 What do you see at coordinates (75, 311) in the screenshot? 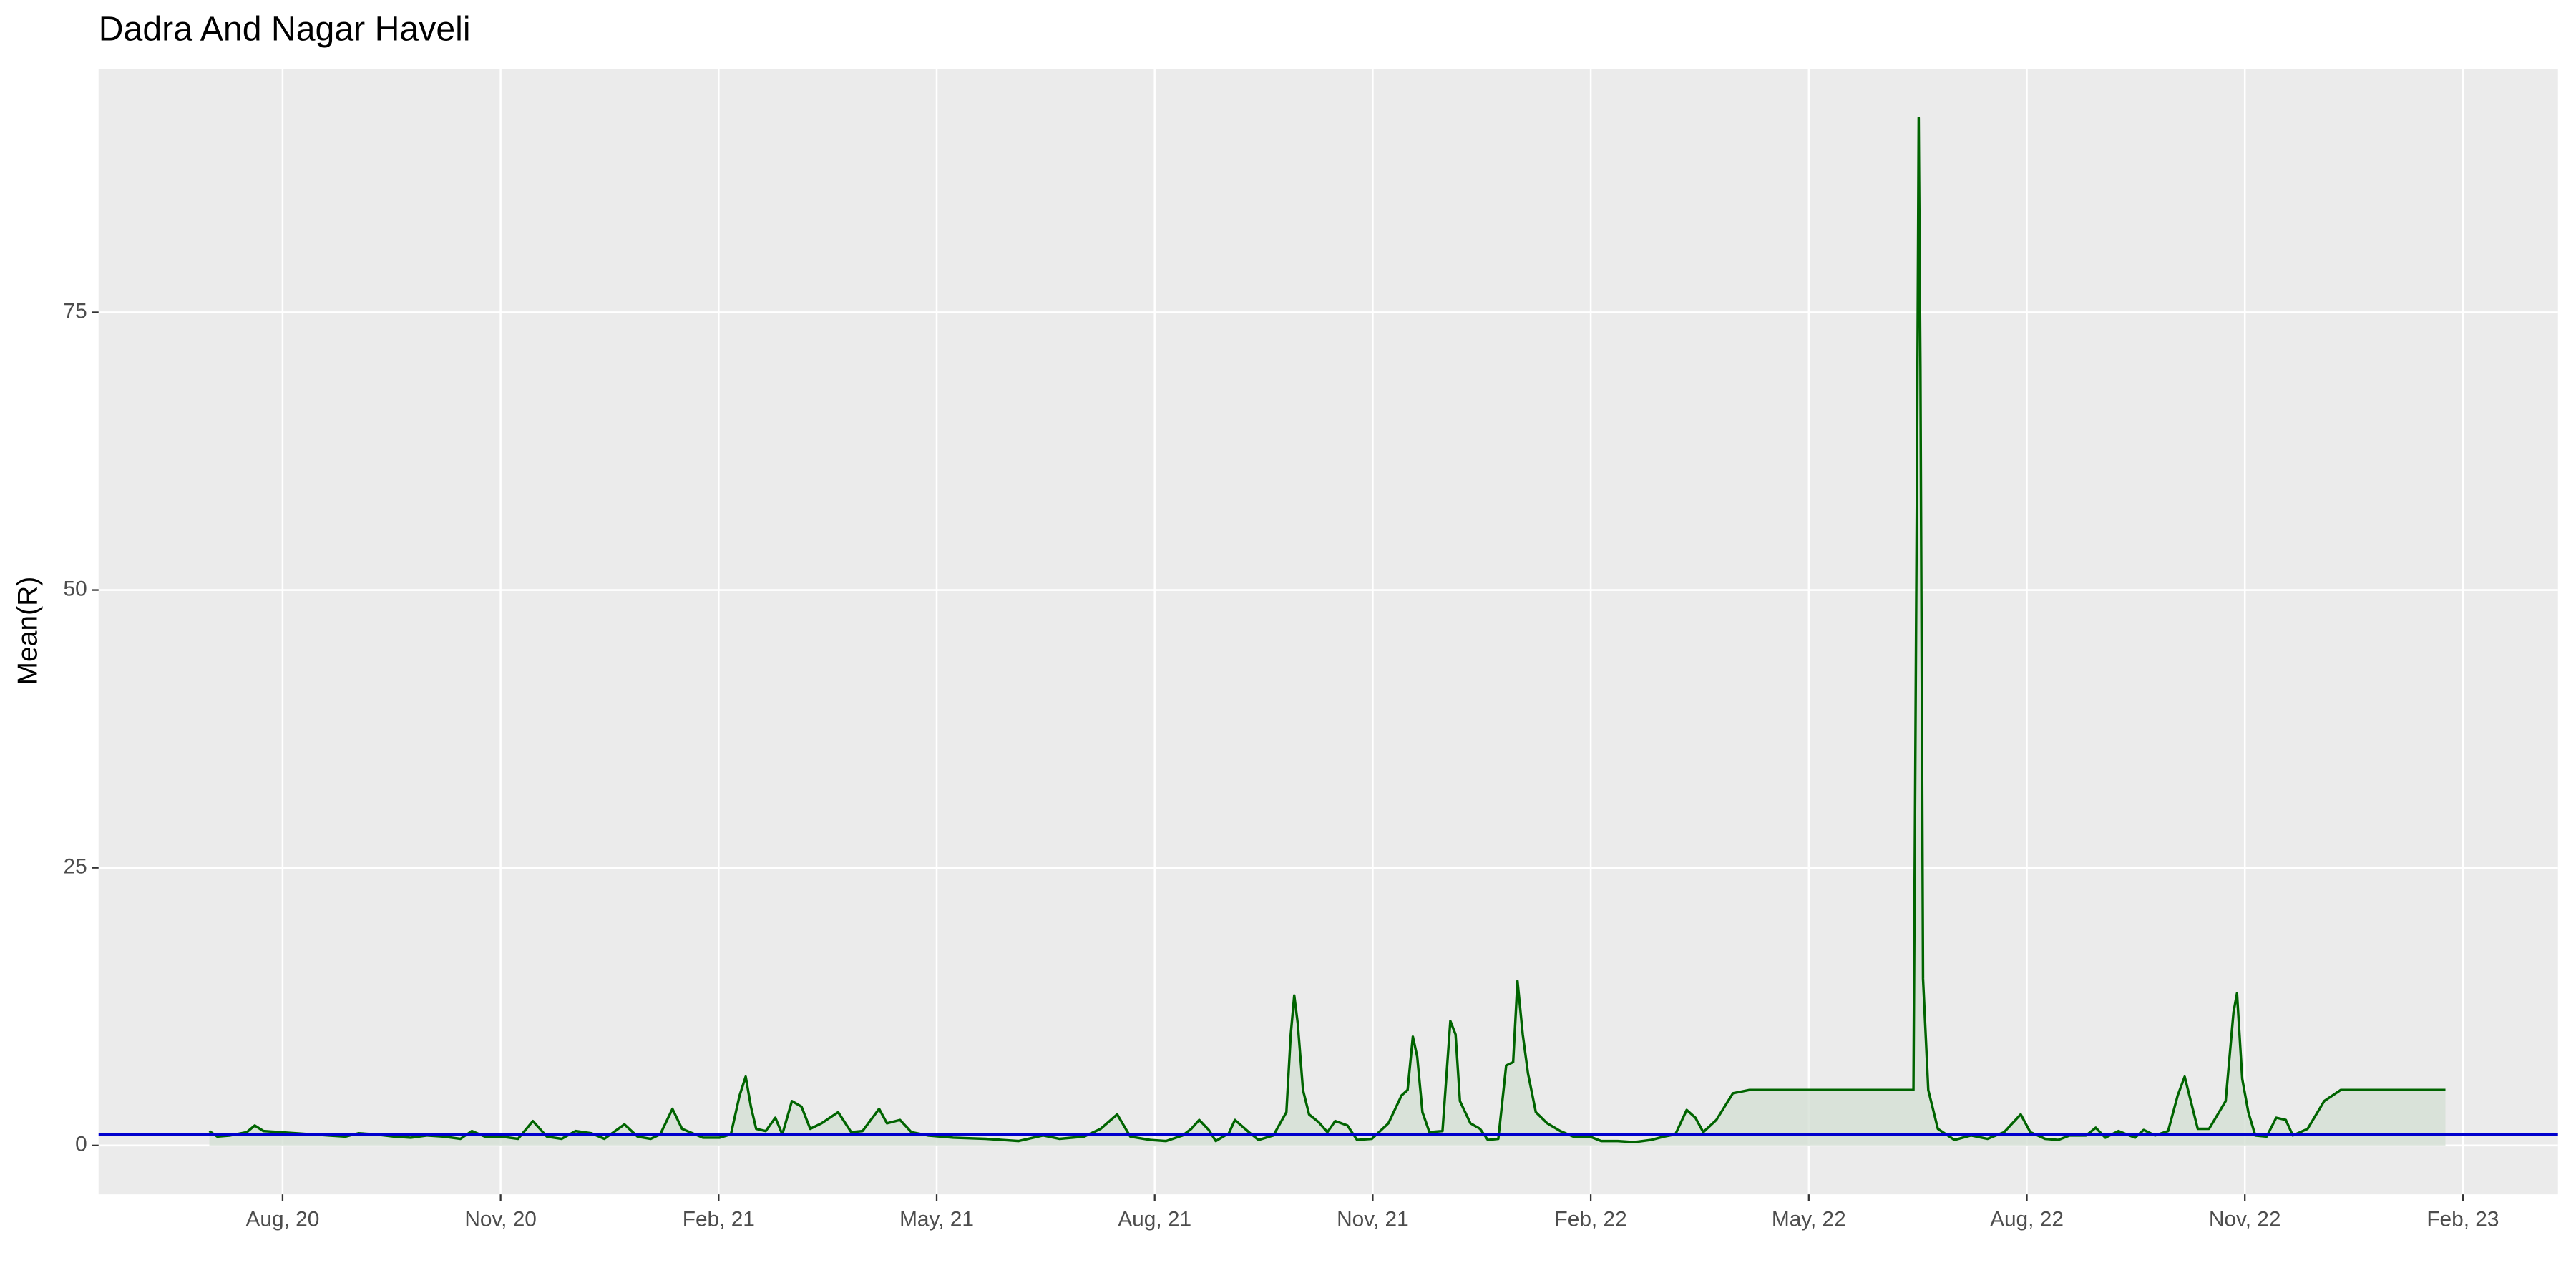
I see `y-tick-label: 75` at bounding box center [75, 311].